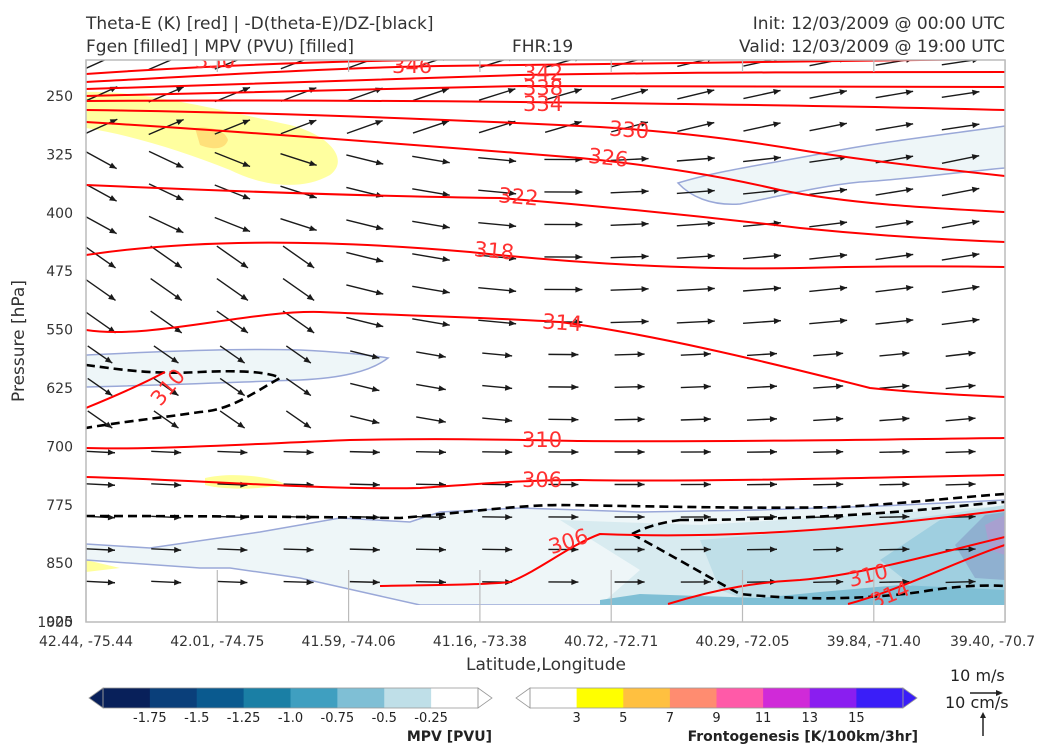  I want to click on x-tick-label: 42.44, -75.44, so click(86, 642).